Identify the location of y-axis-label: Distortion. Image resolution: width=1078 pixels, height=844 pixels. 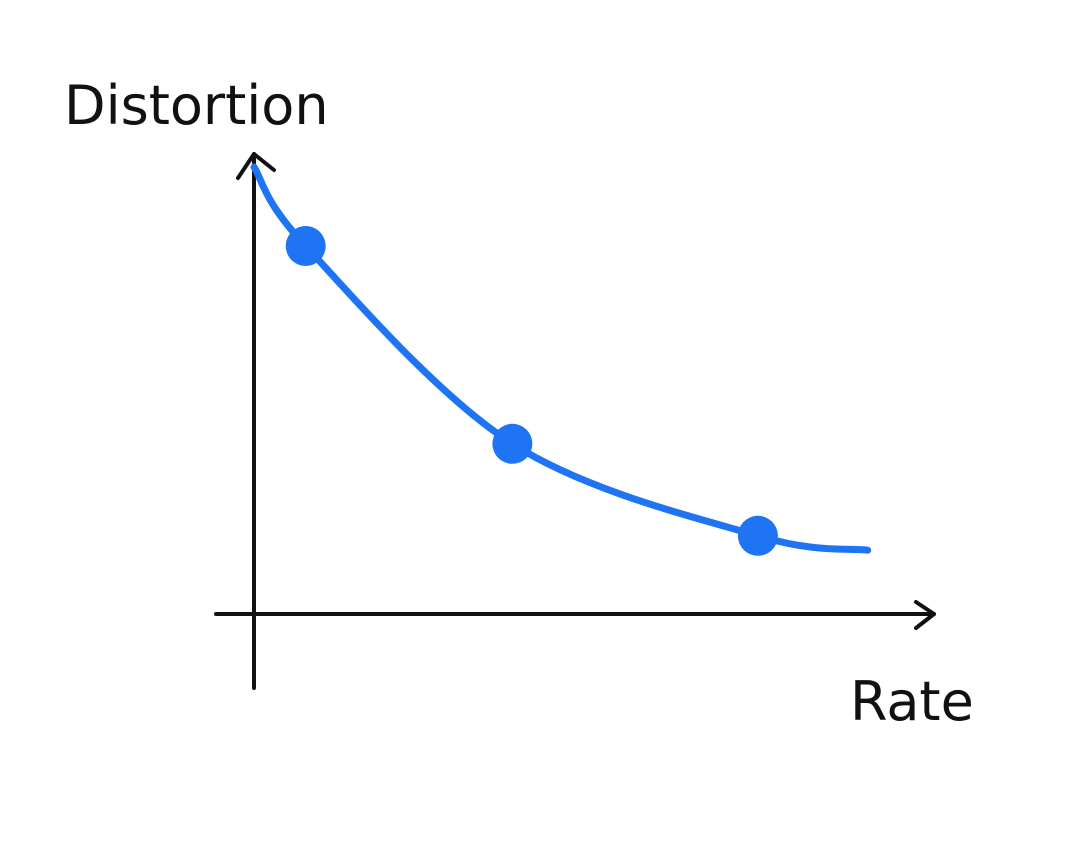
(196, 105).